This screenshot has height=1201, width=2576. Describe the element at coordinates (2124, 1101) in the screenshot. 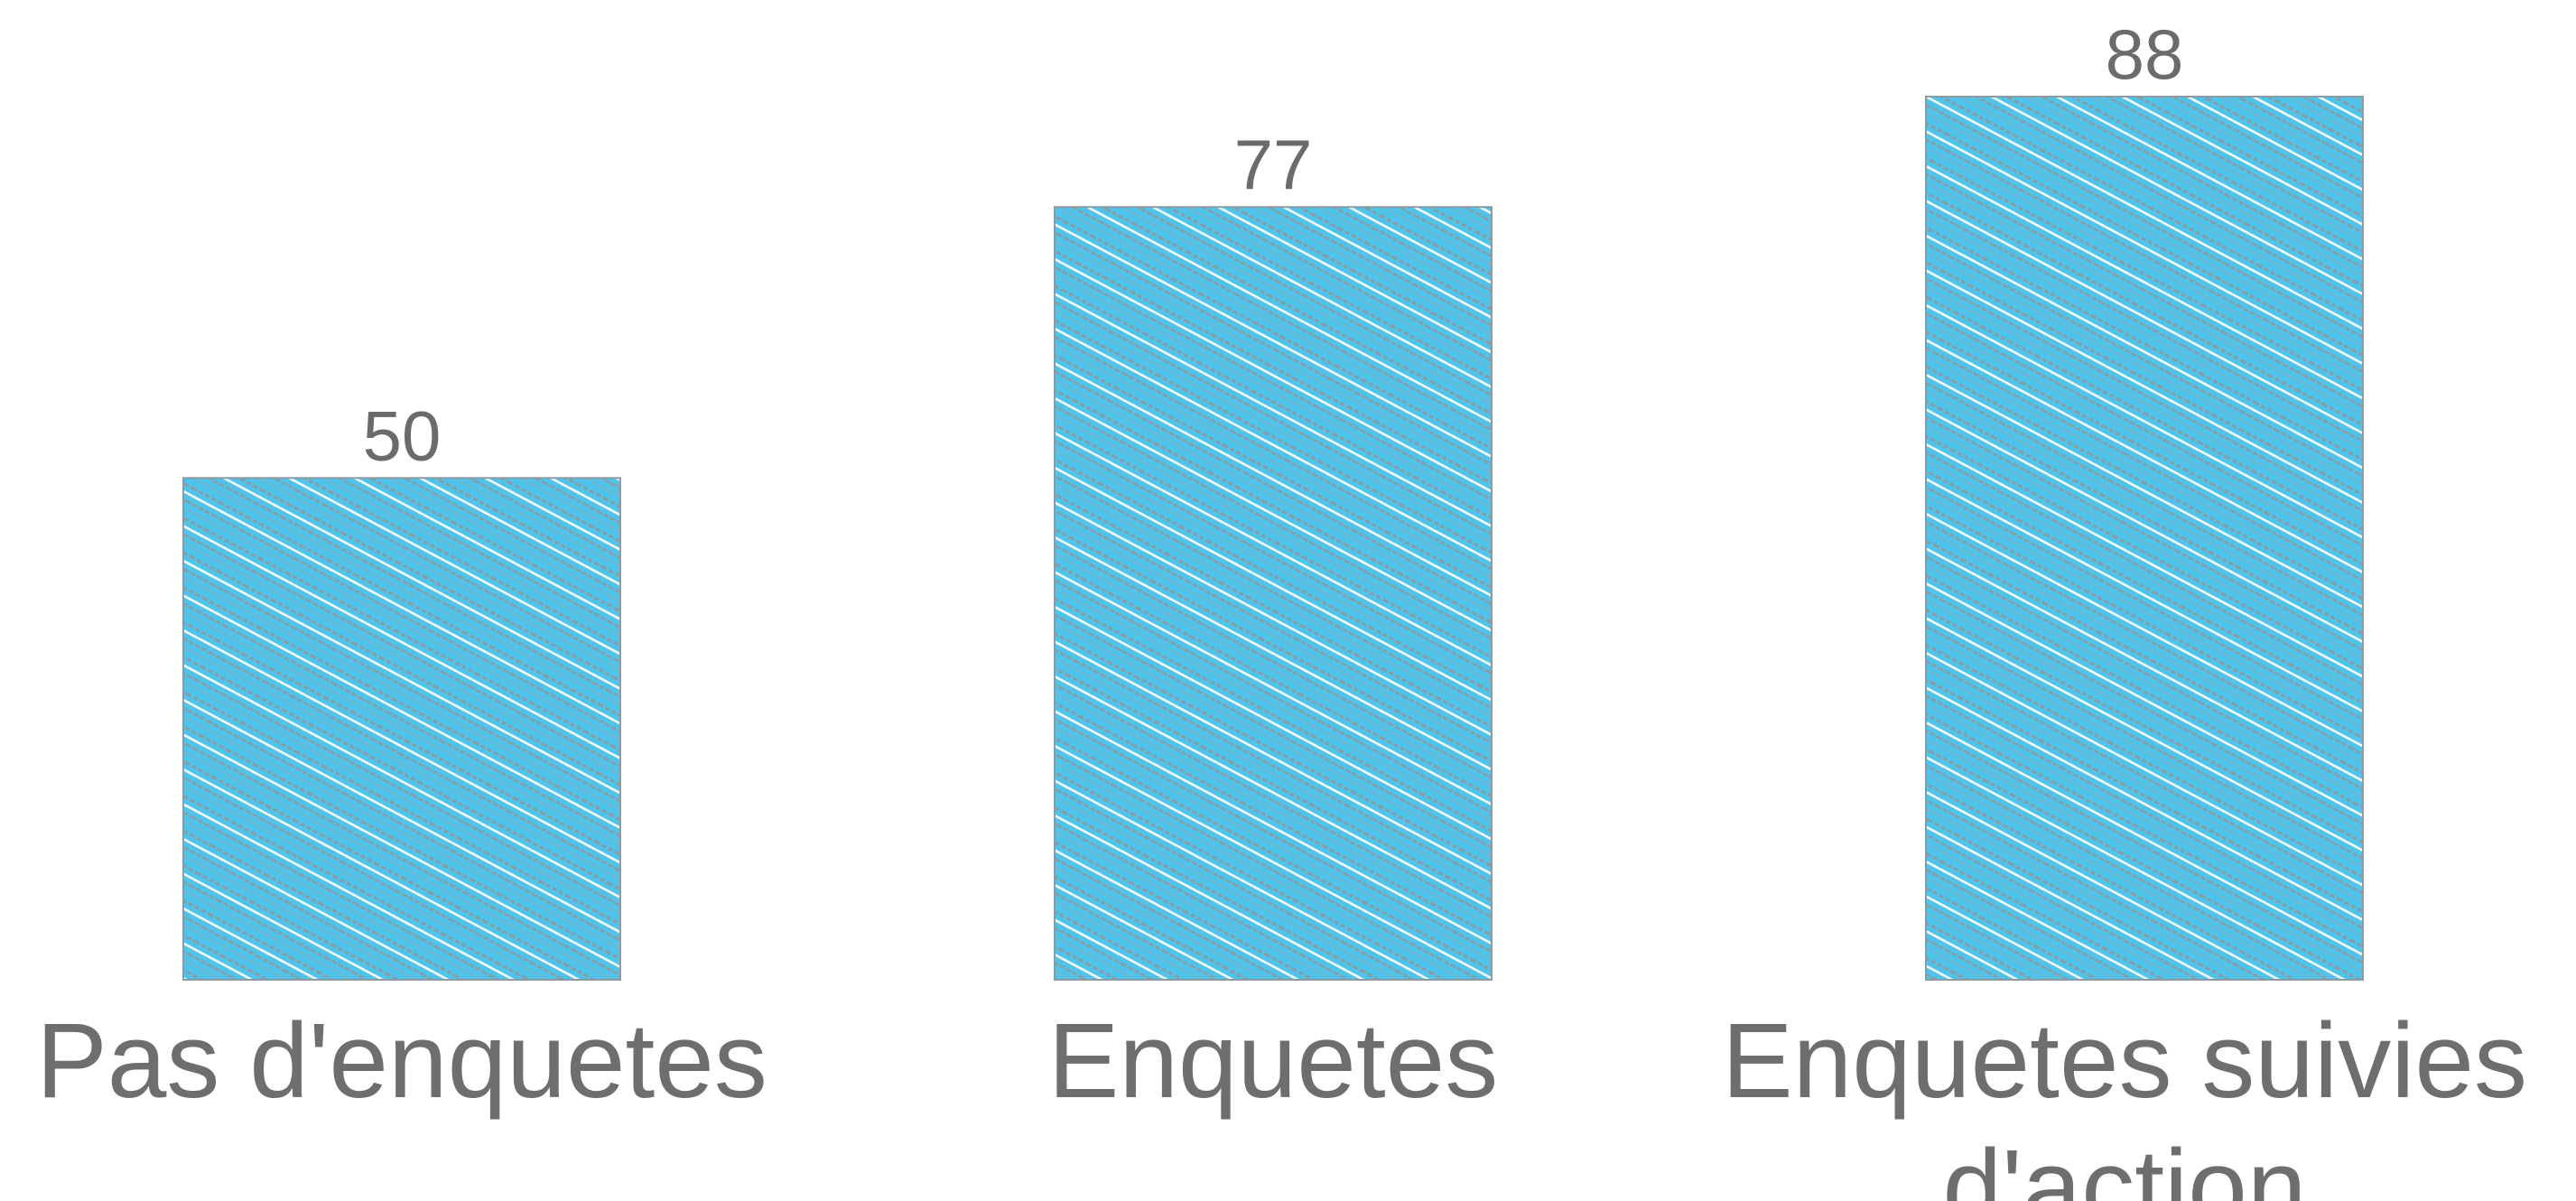

I see `category-label-3: Enquetes suivies d'action` at that location.